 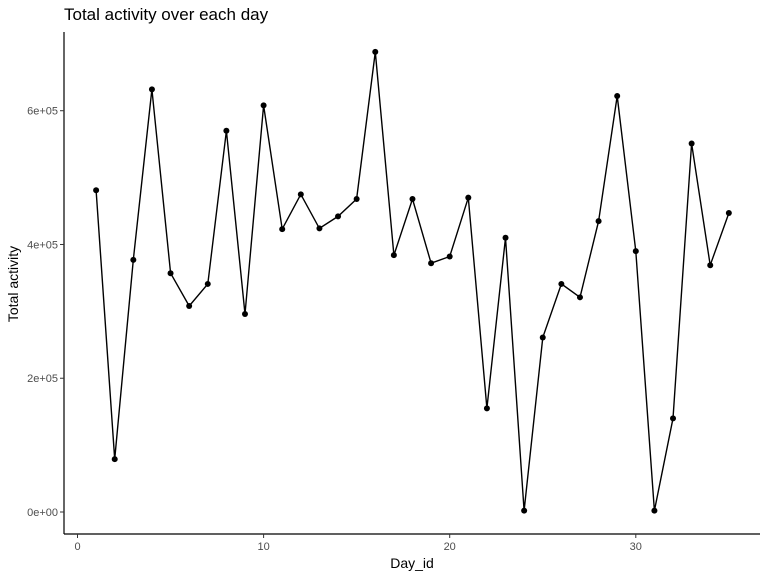 I want to click on y-tick-label: 2e+05, so click(x=42, y=379).